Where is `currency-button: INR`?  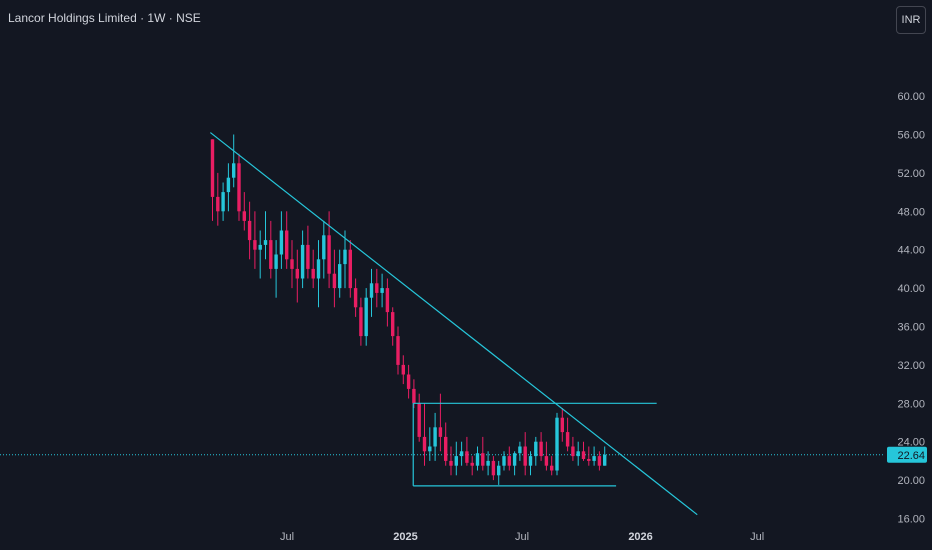
currency-button: INR is located at coordinates (911, 20).